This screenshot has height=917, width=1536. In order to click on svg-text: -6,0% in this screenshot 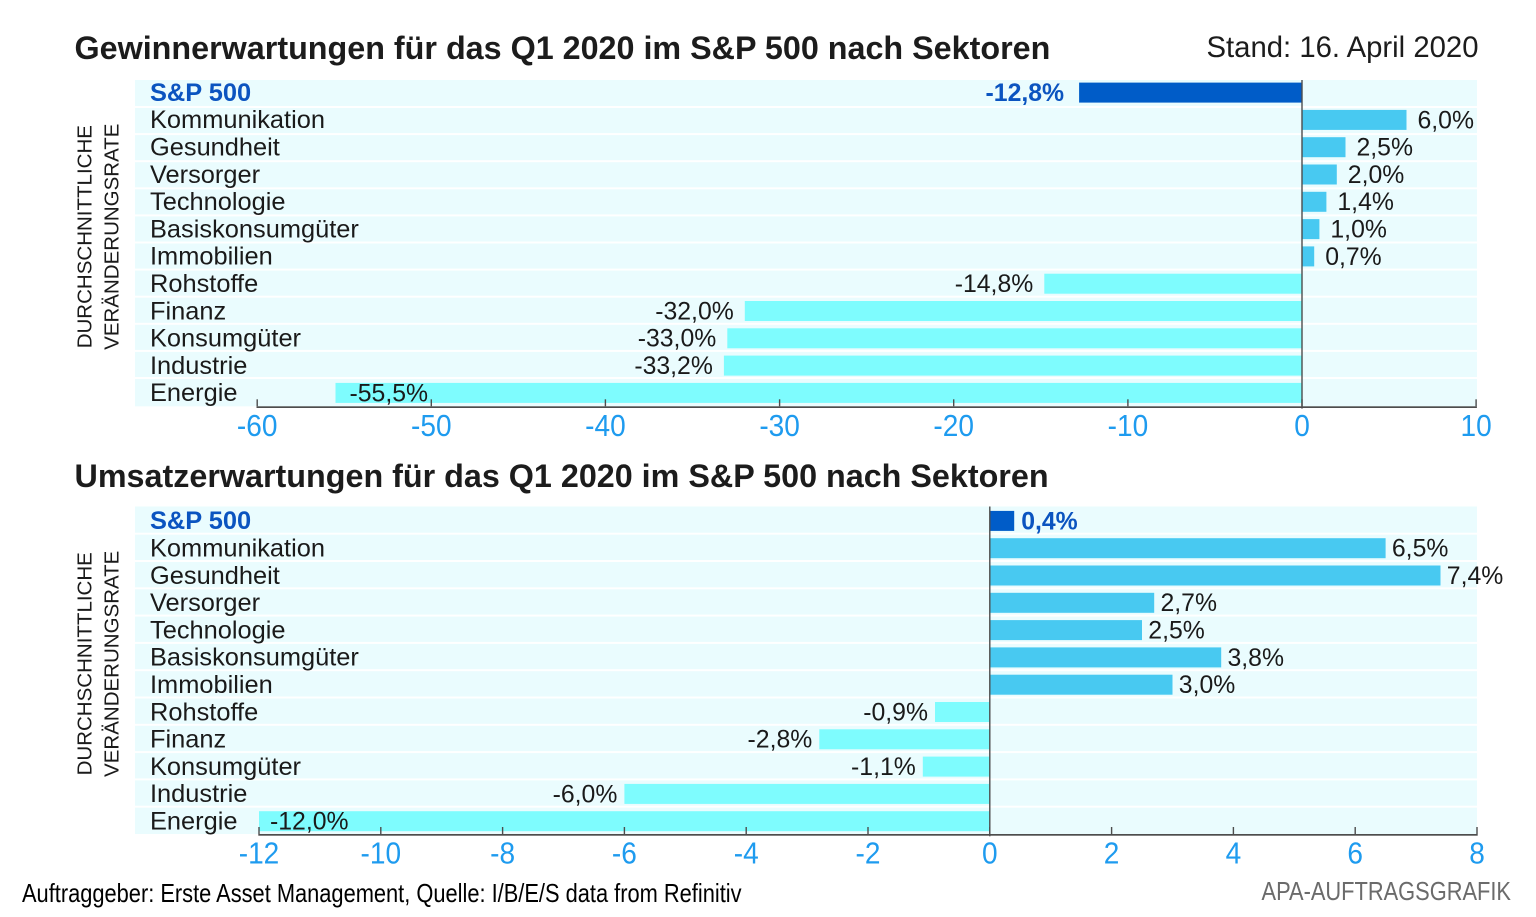, I will do `click(585, 794)`.